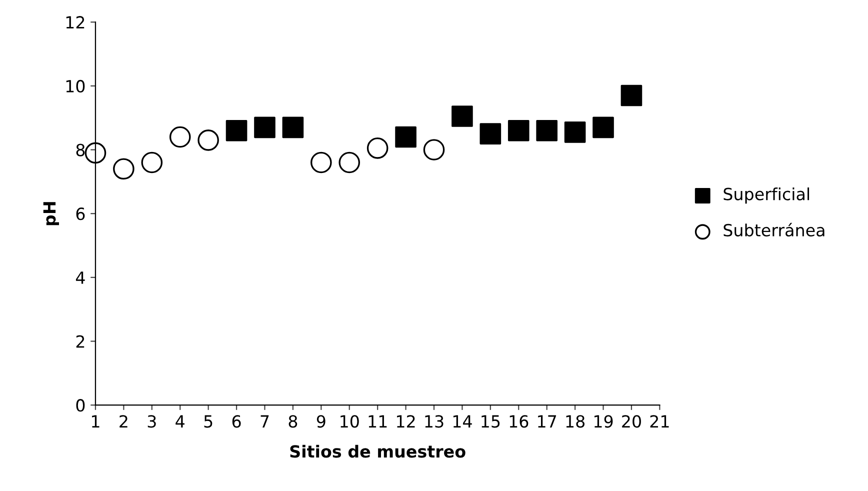 This screenshot has height=491, width=868. Describe the element at coordinates (96, 421) in the screenshot. I see `x-tick-label: 1` at that location.